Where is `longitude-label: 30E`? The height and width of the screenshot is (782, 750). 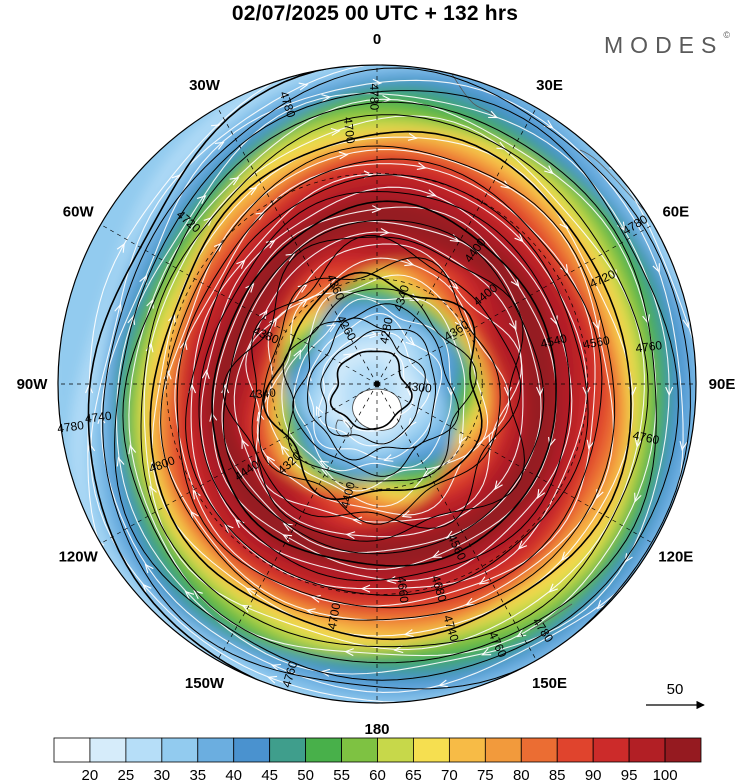
longitude-label: 30E is located at coordinates (549, 85).